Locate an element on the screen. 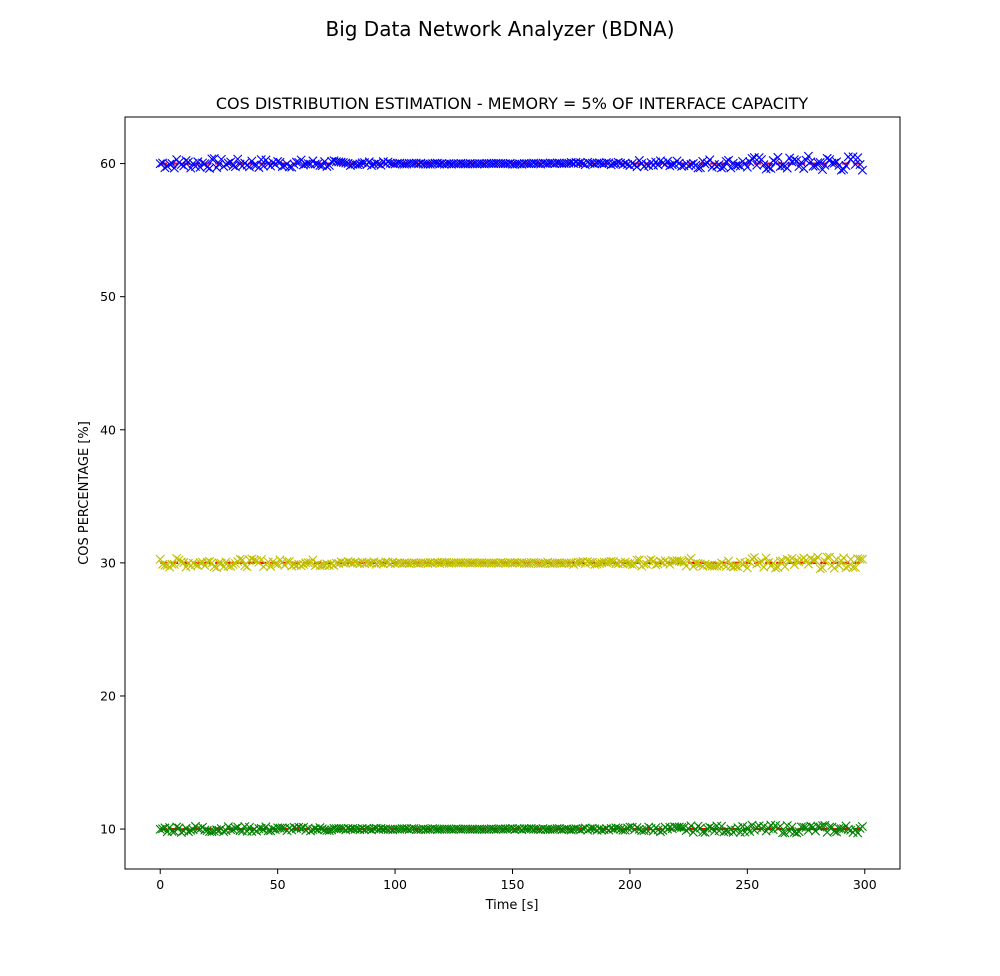 This screenshot has width=1000, height=976. x-tick-label: 200 is located at coordinates (630, 884).